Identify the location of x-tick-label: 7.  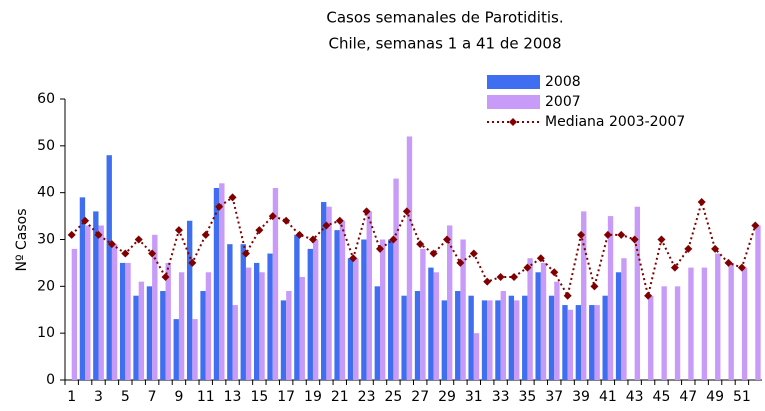
(152, 397).